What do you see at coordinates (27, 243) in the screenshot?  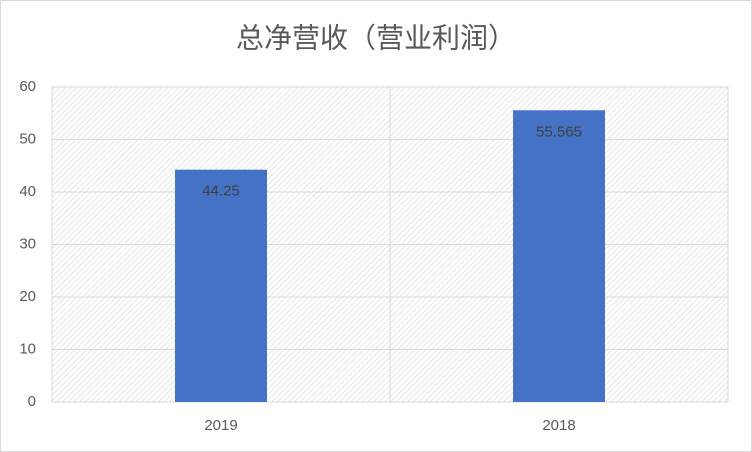 I see `y-tick-label: 30` at bounding box center [27, 243].